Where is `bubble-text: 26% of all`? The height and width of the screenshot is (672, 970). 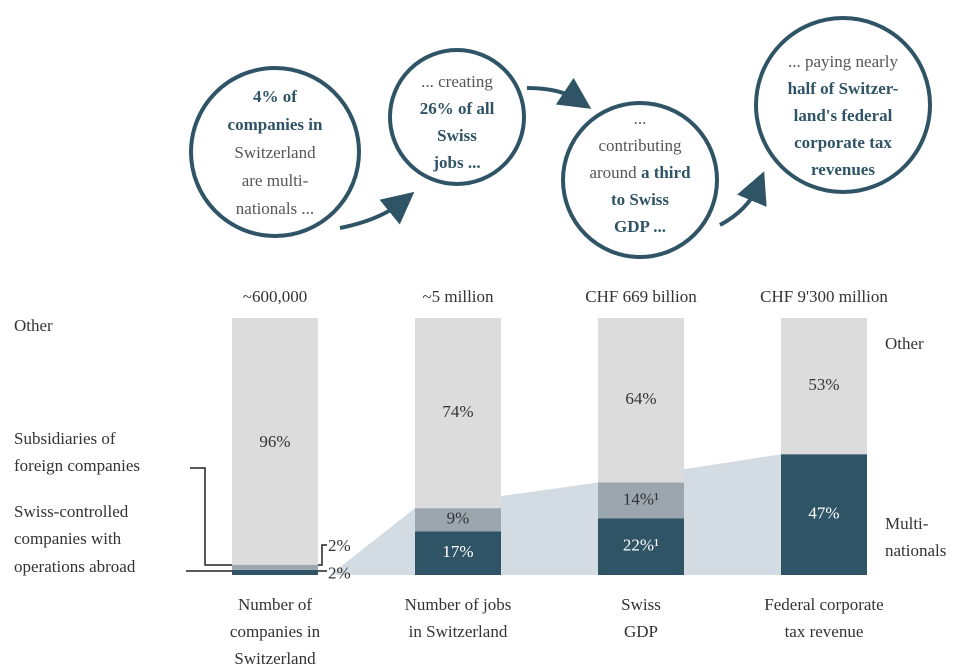 bubble-text: 26% of all is located at coordinates (457, 108).